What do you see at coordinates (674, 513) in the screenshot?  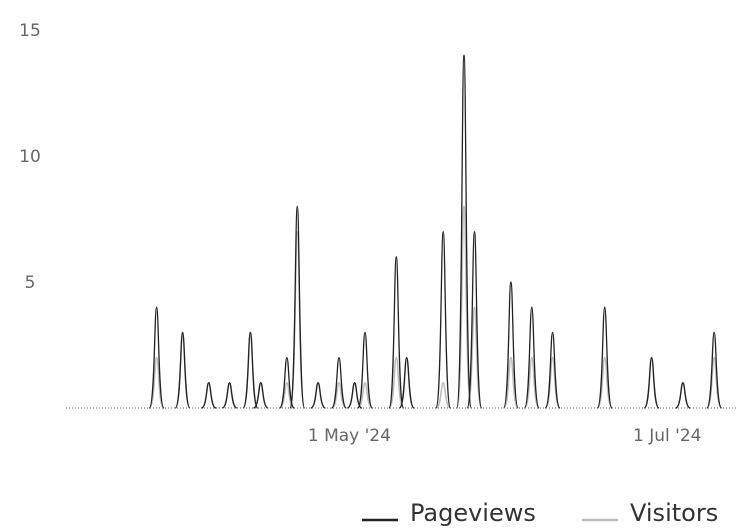 I see `legend-label-visitors: Visitors` at bounding box center [674, 513].